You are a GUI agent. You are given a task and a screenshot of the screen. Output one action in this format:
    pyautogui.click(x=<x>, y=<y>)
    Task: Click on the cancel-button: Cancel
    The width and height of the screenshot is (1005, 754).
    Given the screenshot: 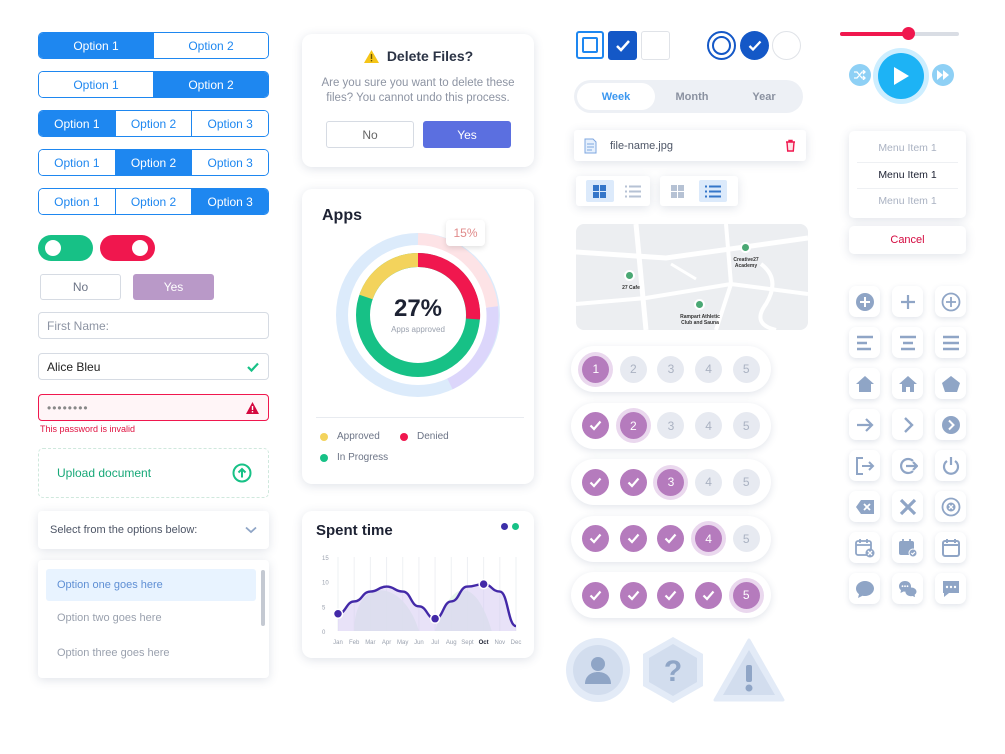 What is the action you would take?
    pyautogui.click(x=907, y=240)
    